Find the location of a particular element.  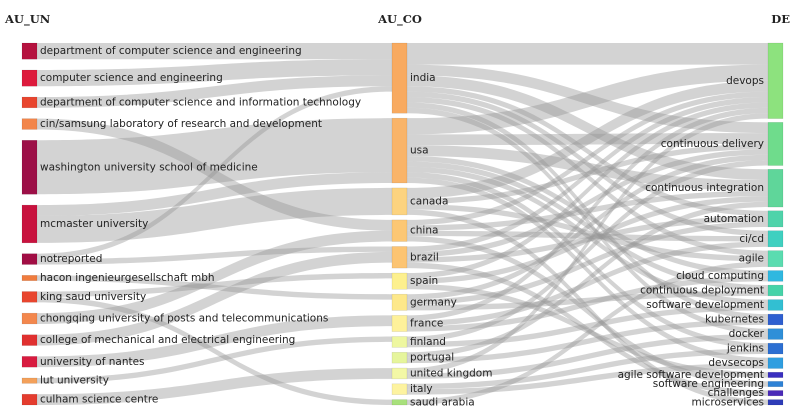

node-label: continuous integration is located at coordinates (704, 188).